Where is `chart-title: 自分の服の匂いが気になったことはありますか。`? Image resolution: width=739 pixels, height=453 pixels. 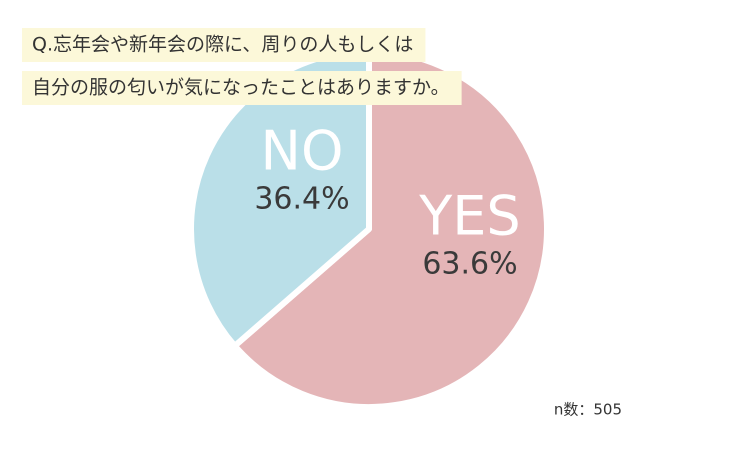 chart-title: 自分の服の匂いが気になったことはありますか。 is located at coordinates (241, 88).